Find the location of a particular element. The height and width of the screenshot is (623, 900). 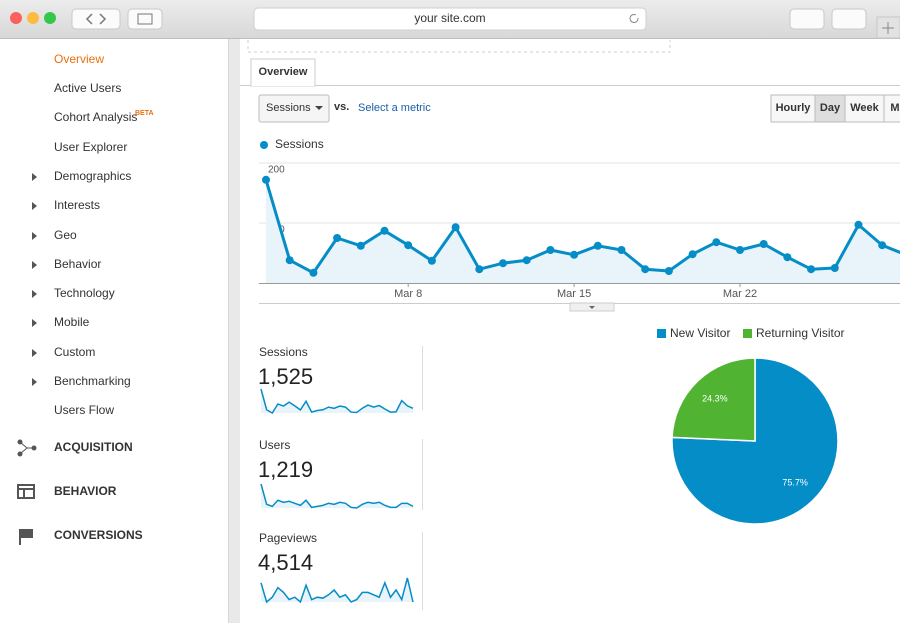

period-label: Week is located at coordinates (864, 108).